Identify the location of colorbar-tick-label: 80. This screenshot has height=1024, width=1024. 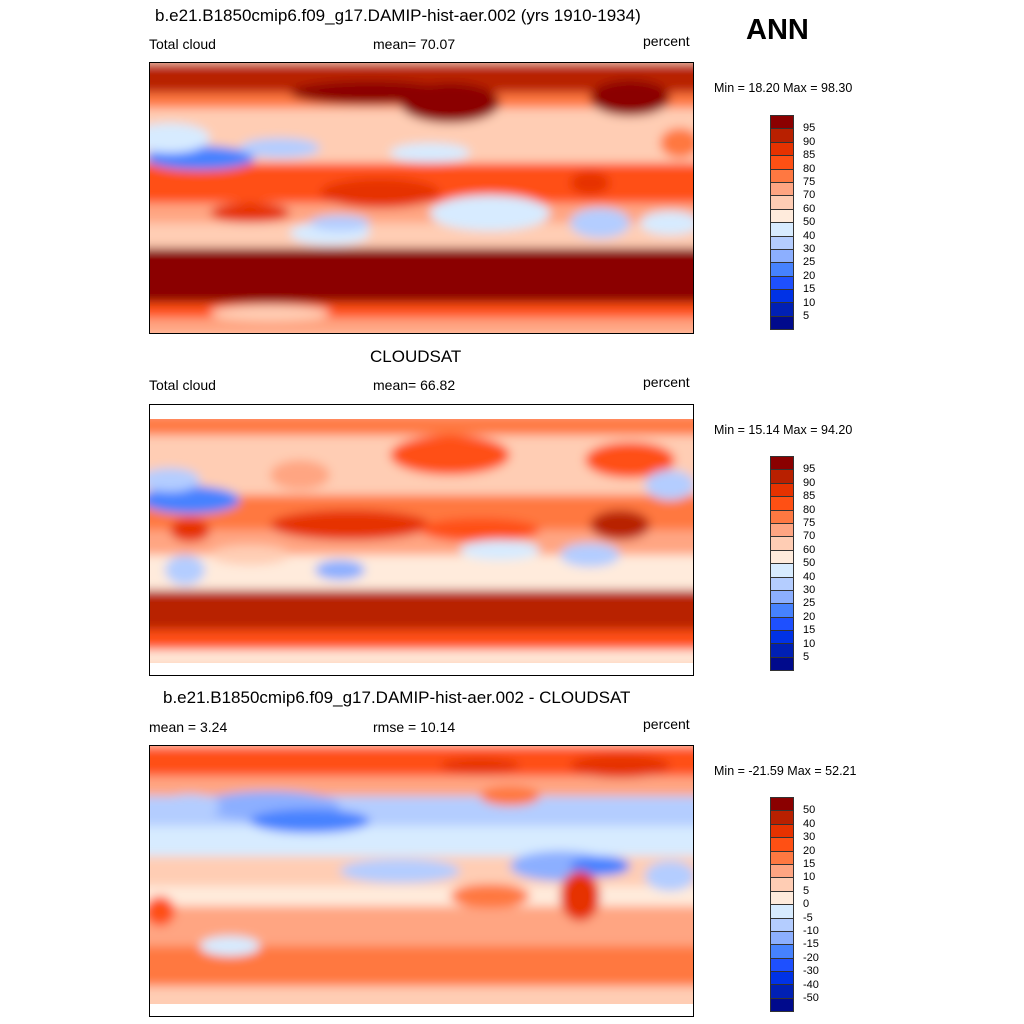
(809, 168).